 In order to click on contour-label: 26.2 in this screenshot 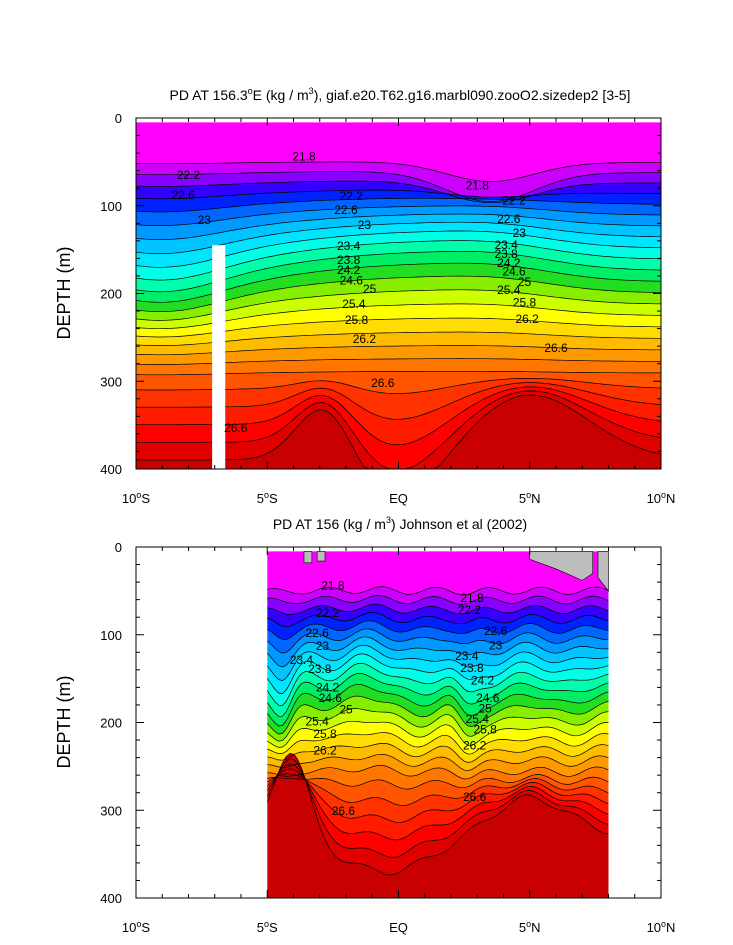, I will do `click(365, 339)`.